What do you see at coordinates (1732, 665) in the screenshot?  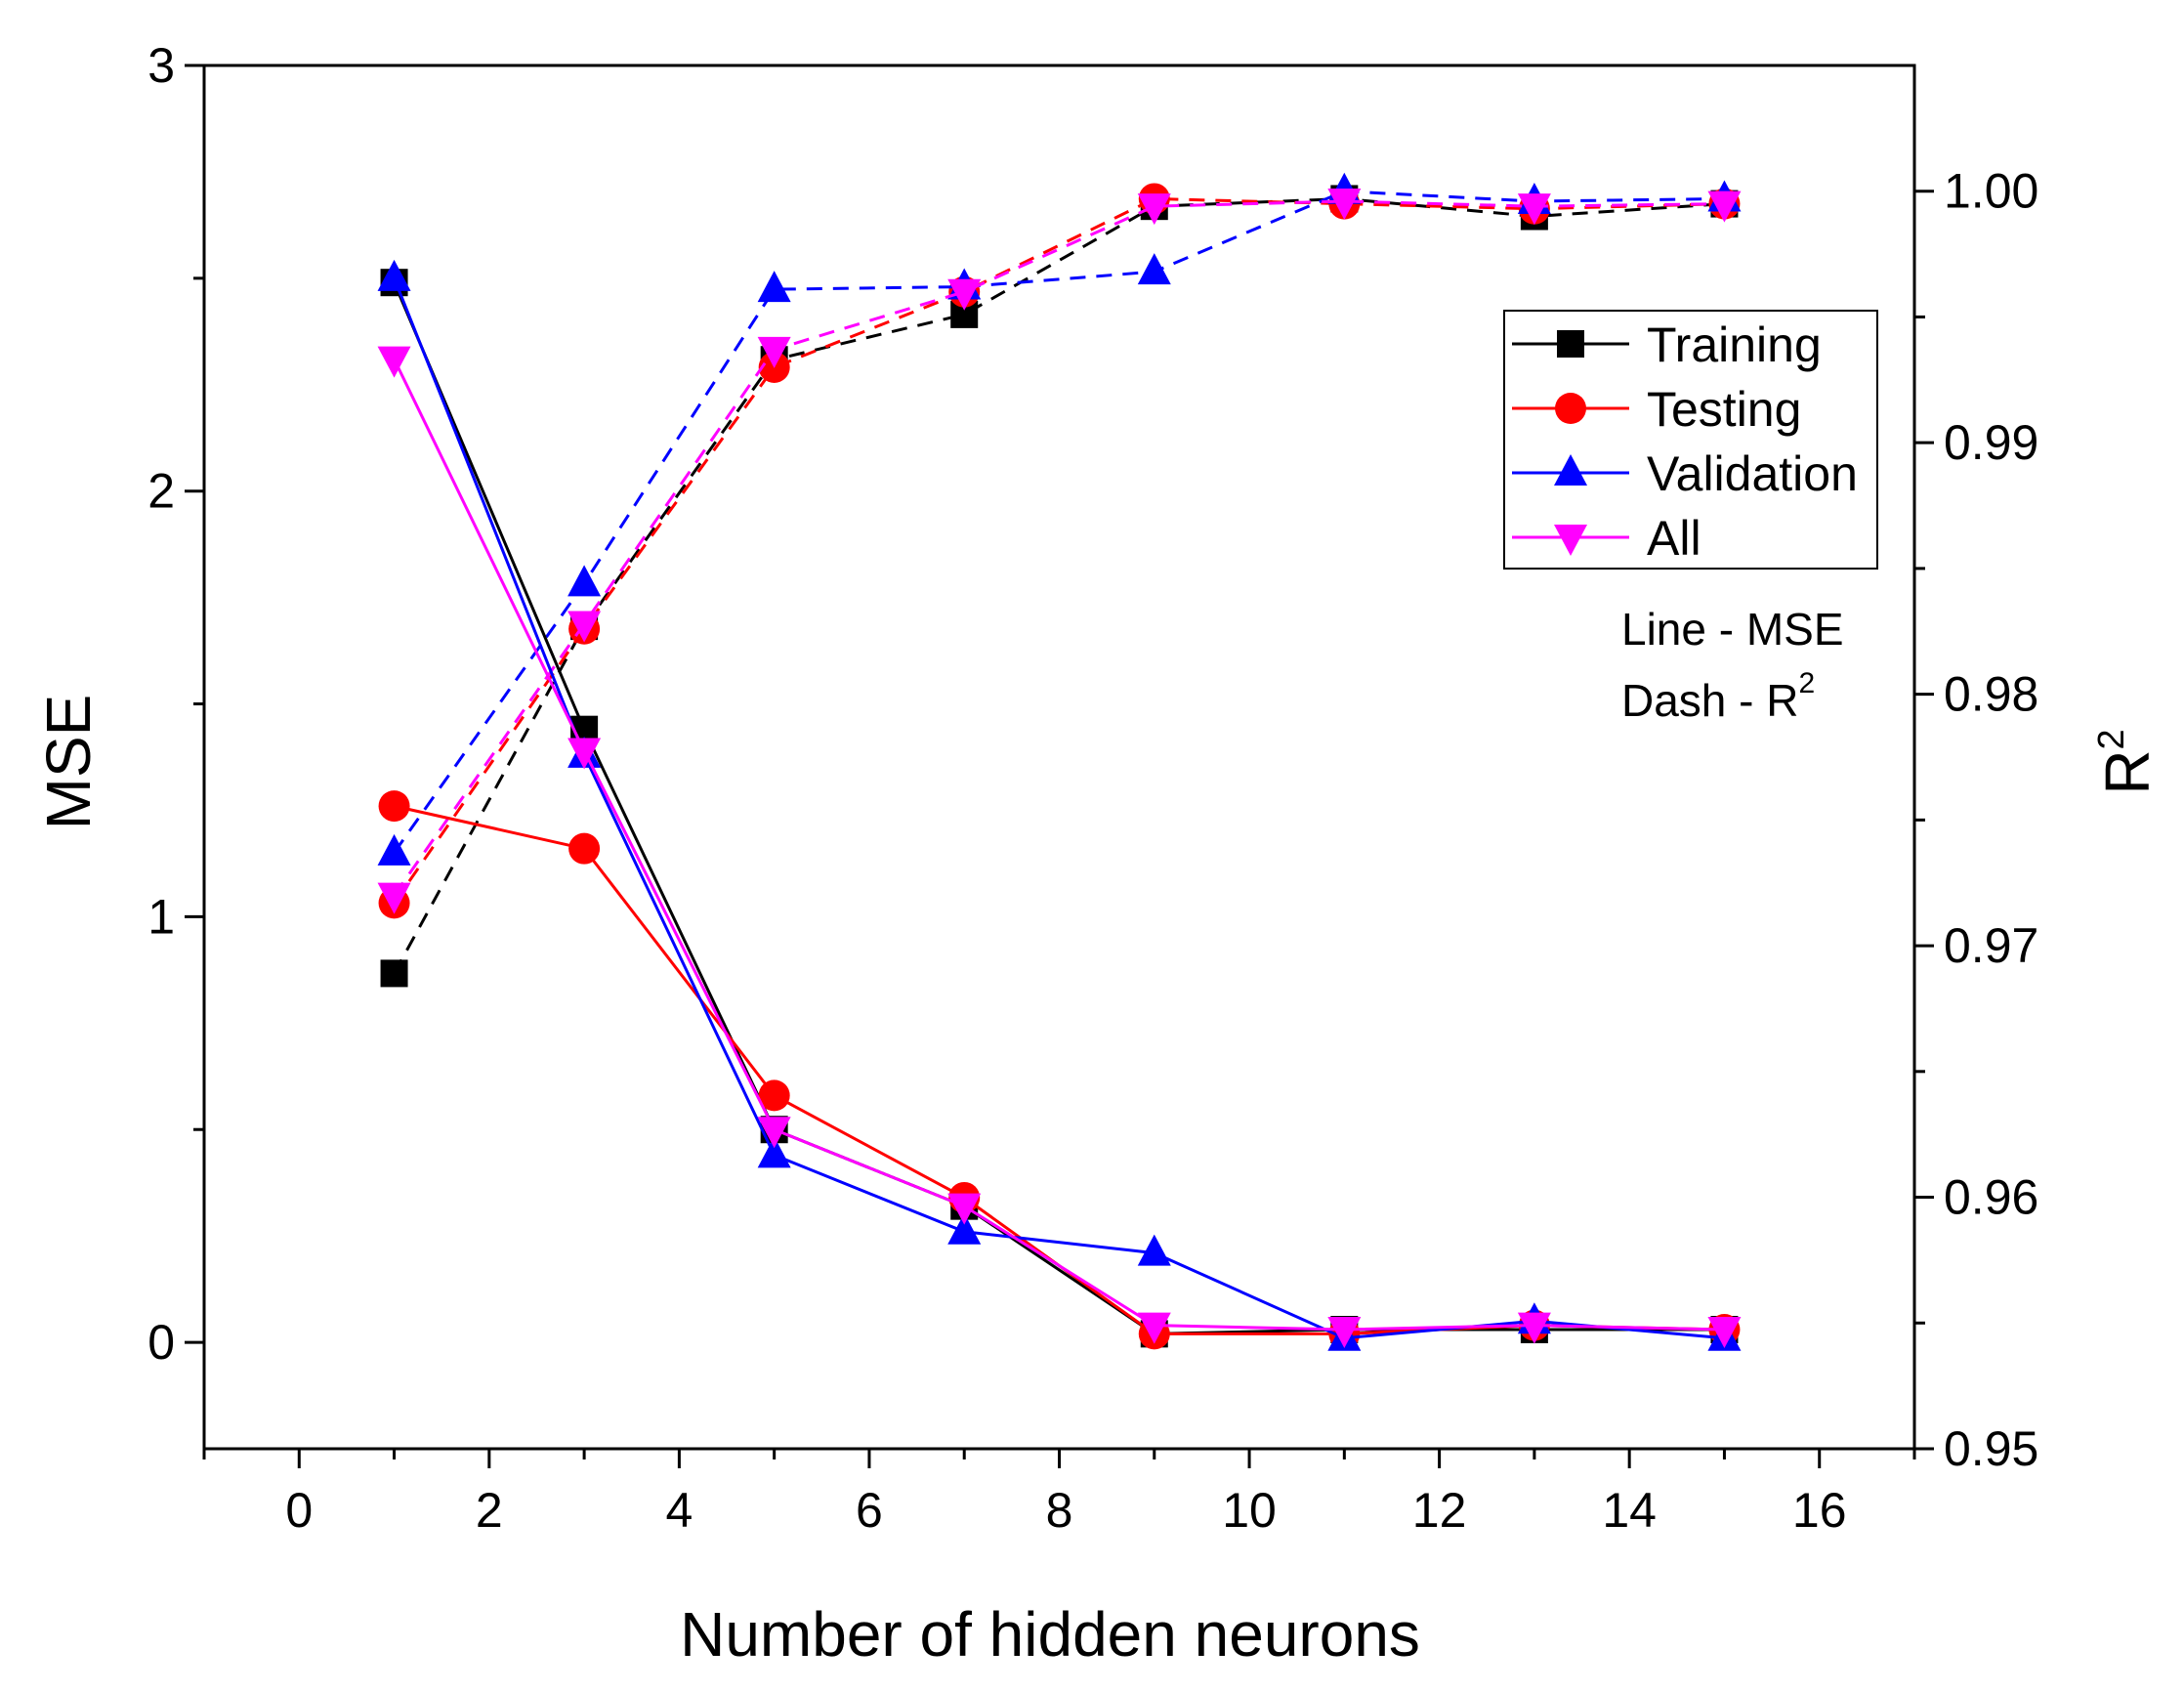 I see `annotations: Line - MSE Dash - R2` at bounding box center [1732, 665].